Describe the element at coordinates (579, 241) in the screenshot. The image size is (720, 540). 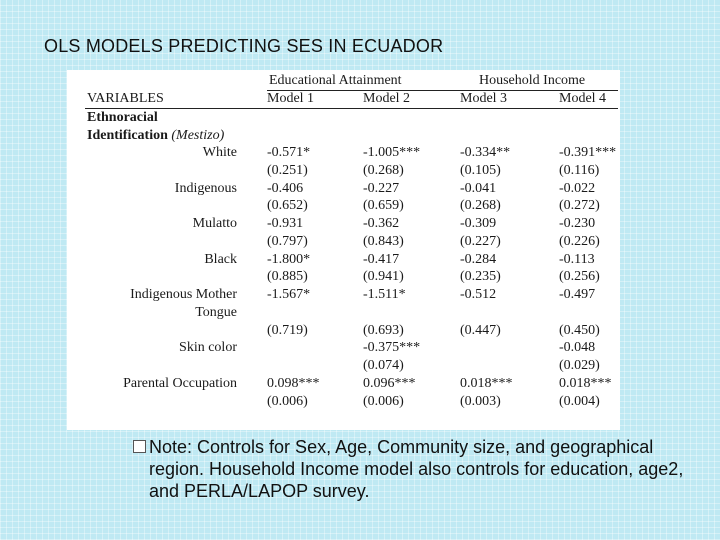
I see `table-cell-model-4: (0.226)` at that location.